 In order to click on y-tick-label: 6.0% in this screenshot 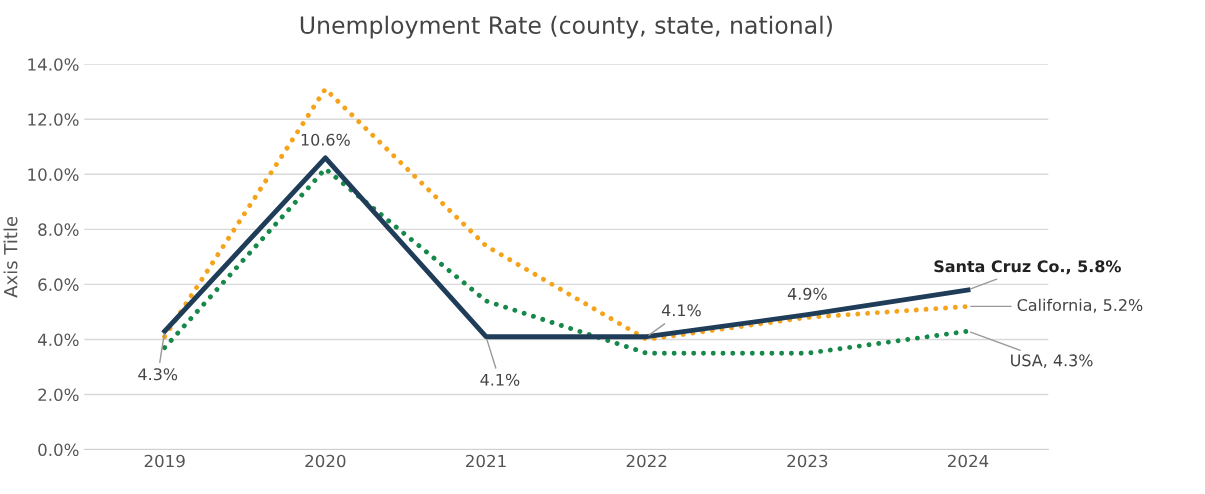, I will do `click(58, 284)`.